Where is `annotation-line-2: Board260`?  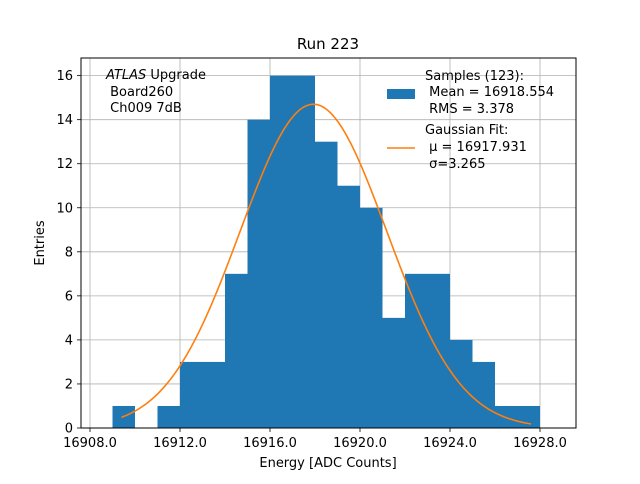 annotation-line-2: Board260 is located at coordinates (139, 92).